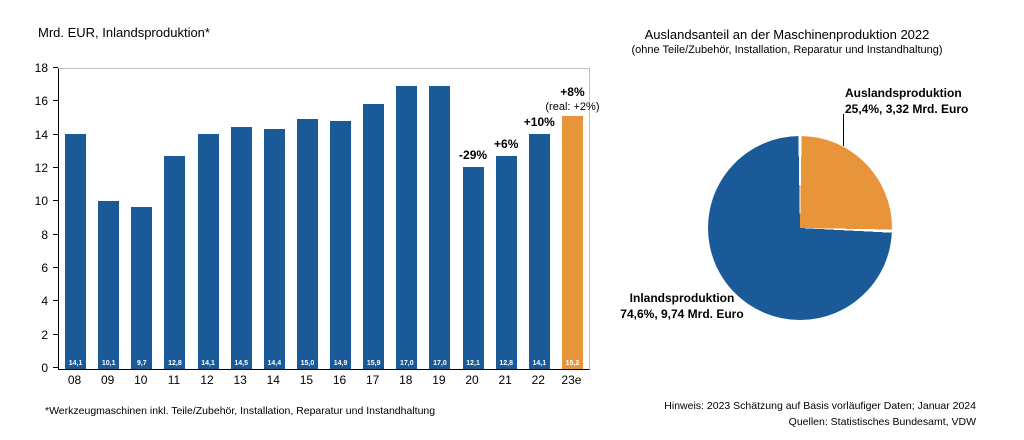  What do you see at coordinates (41, 101) in the screenshot?
I see `y-tick-label: 16` at bounding box center [41, 101].